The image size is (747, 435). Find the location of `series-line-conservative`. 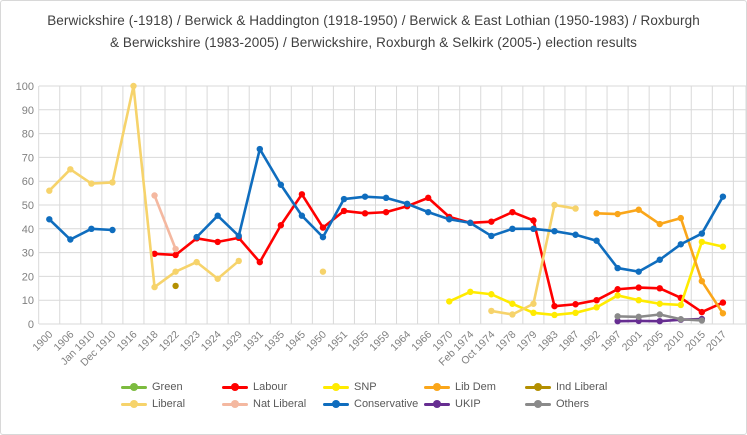

series-line-conservative is located at coordinates (80, 229).